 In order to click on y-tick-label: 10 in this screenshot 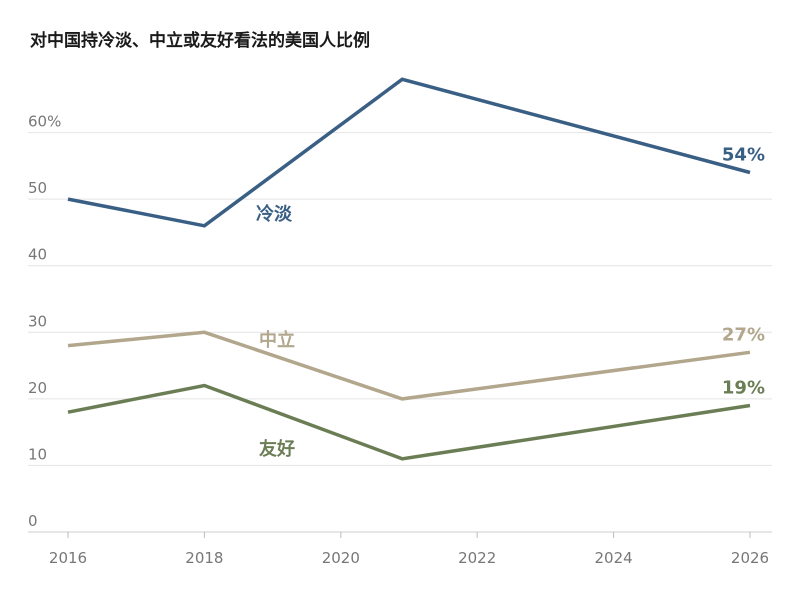, I will do `click(37, 454)`.